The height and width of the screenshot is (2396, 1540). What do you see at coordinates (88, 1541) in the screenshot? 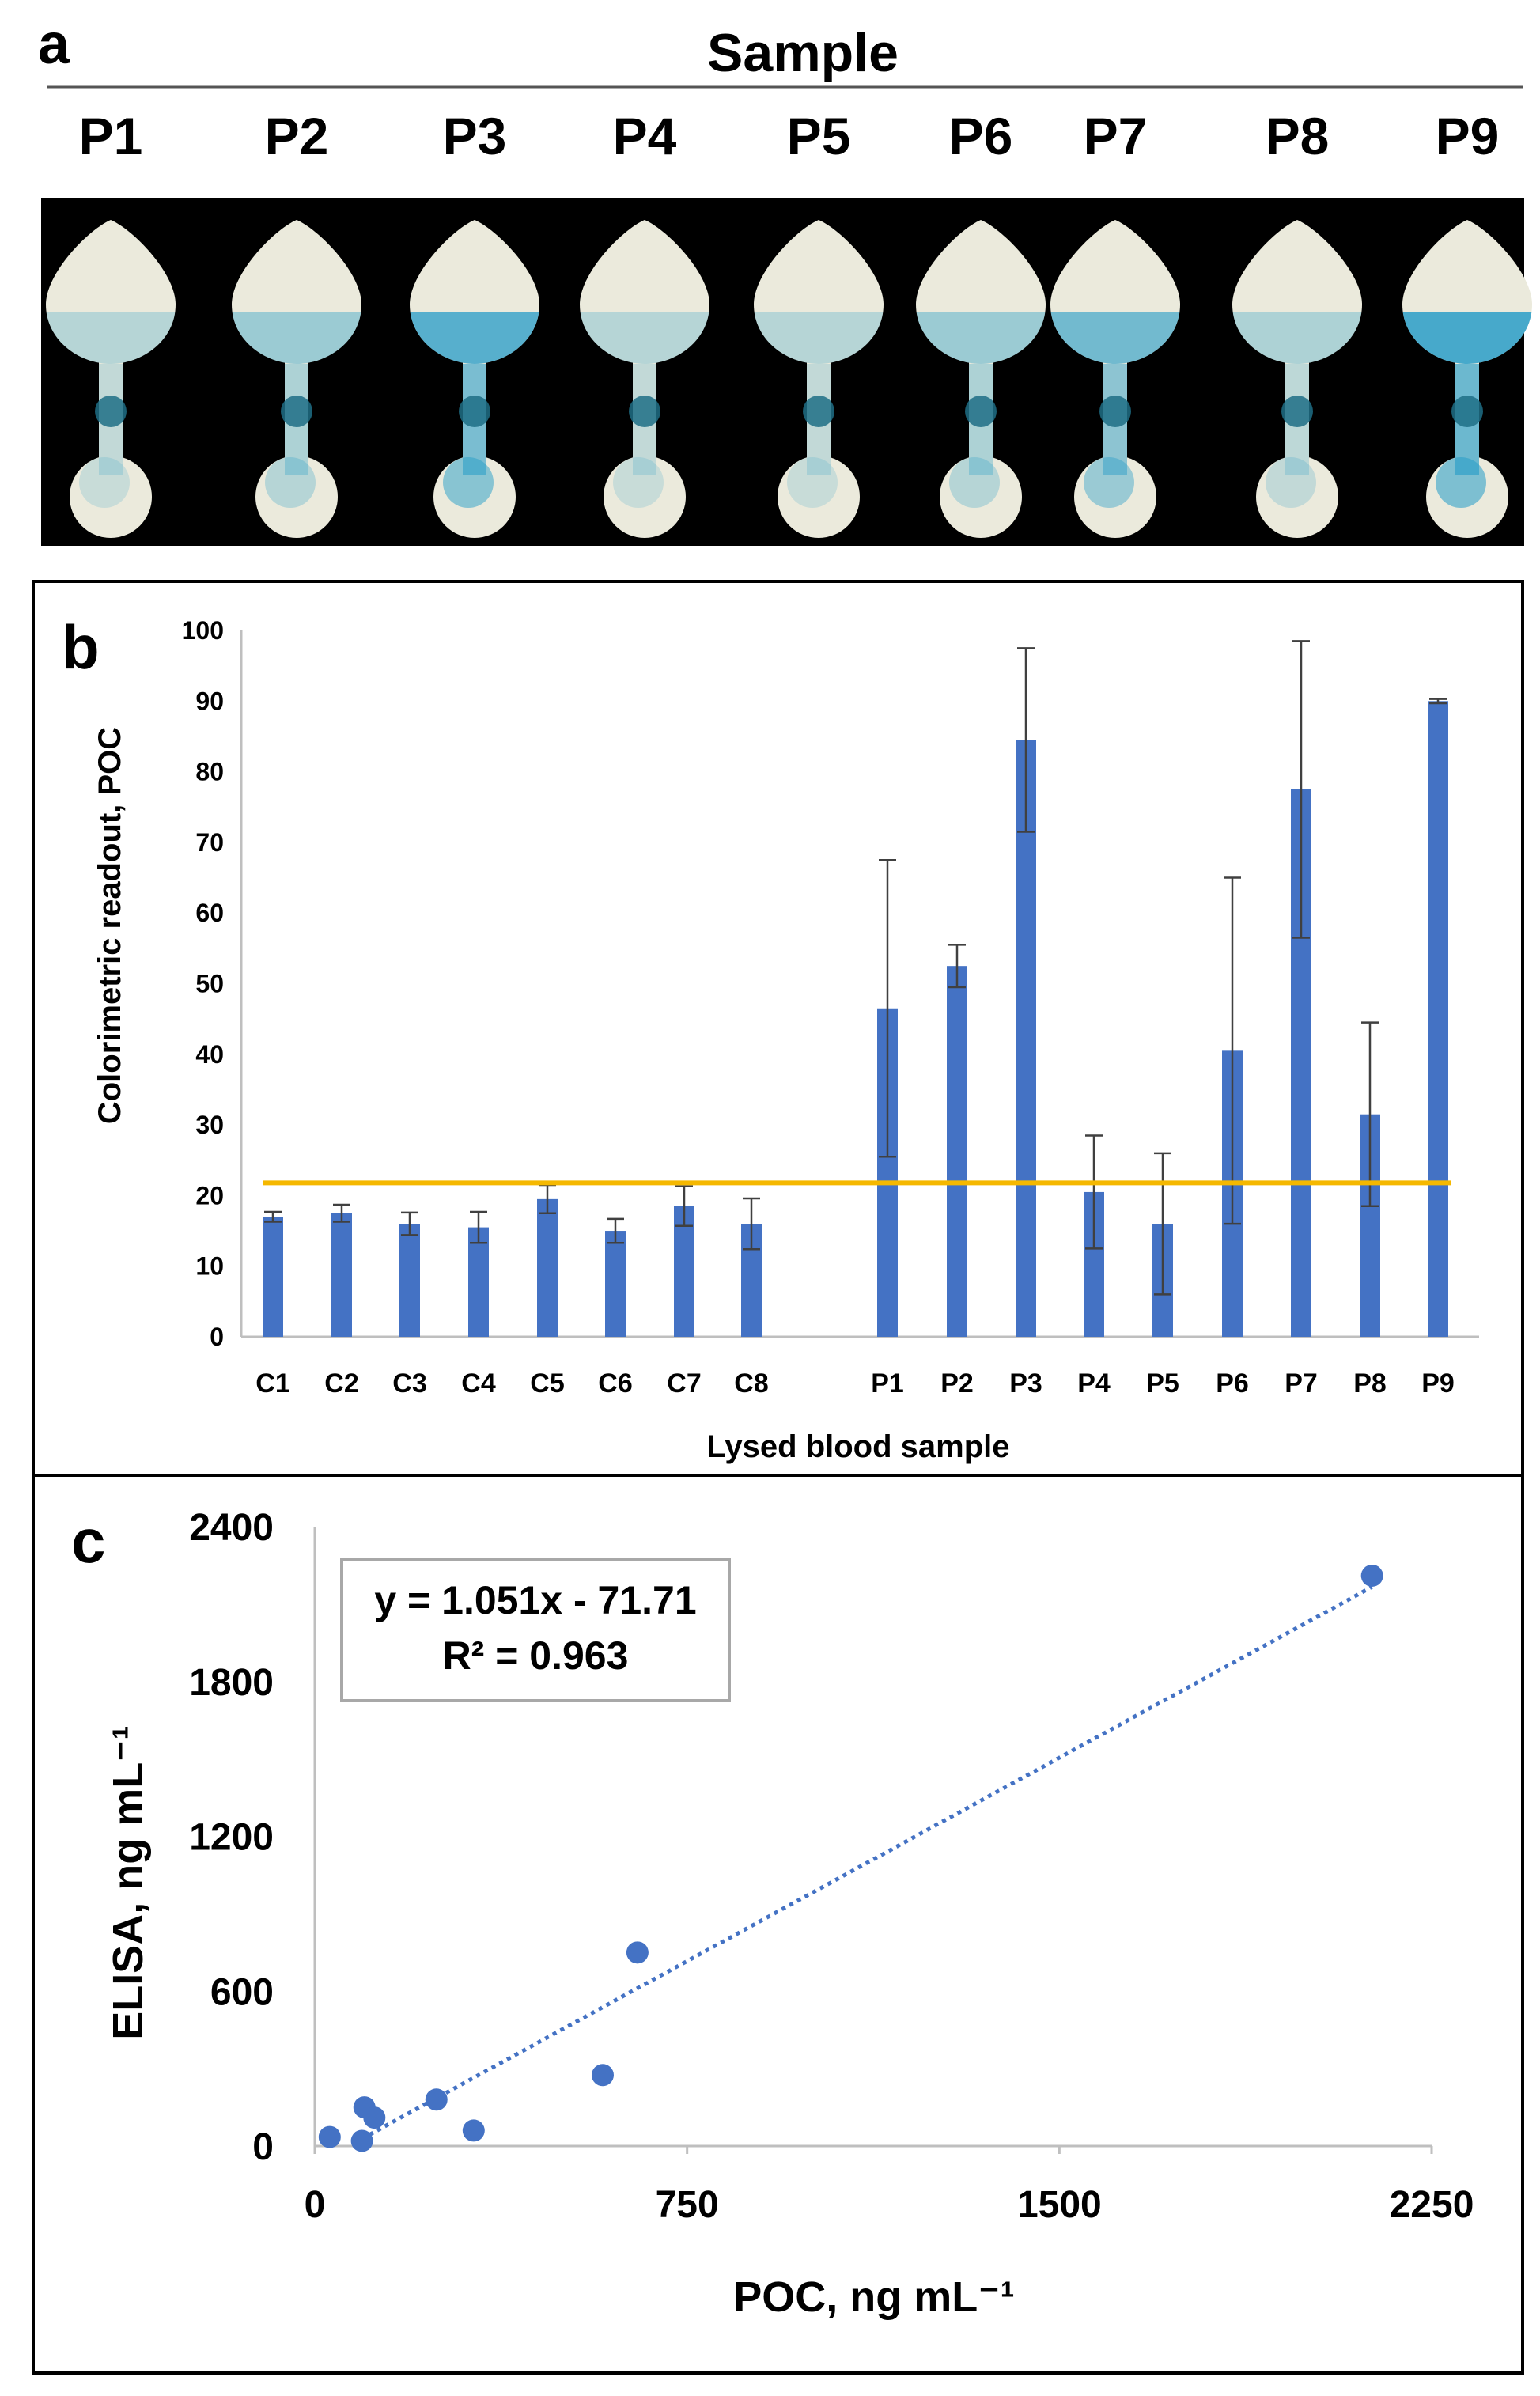
I see `panel-c-label: c` at bounding box center [88, 1541].